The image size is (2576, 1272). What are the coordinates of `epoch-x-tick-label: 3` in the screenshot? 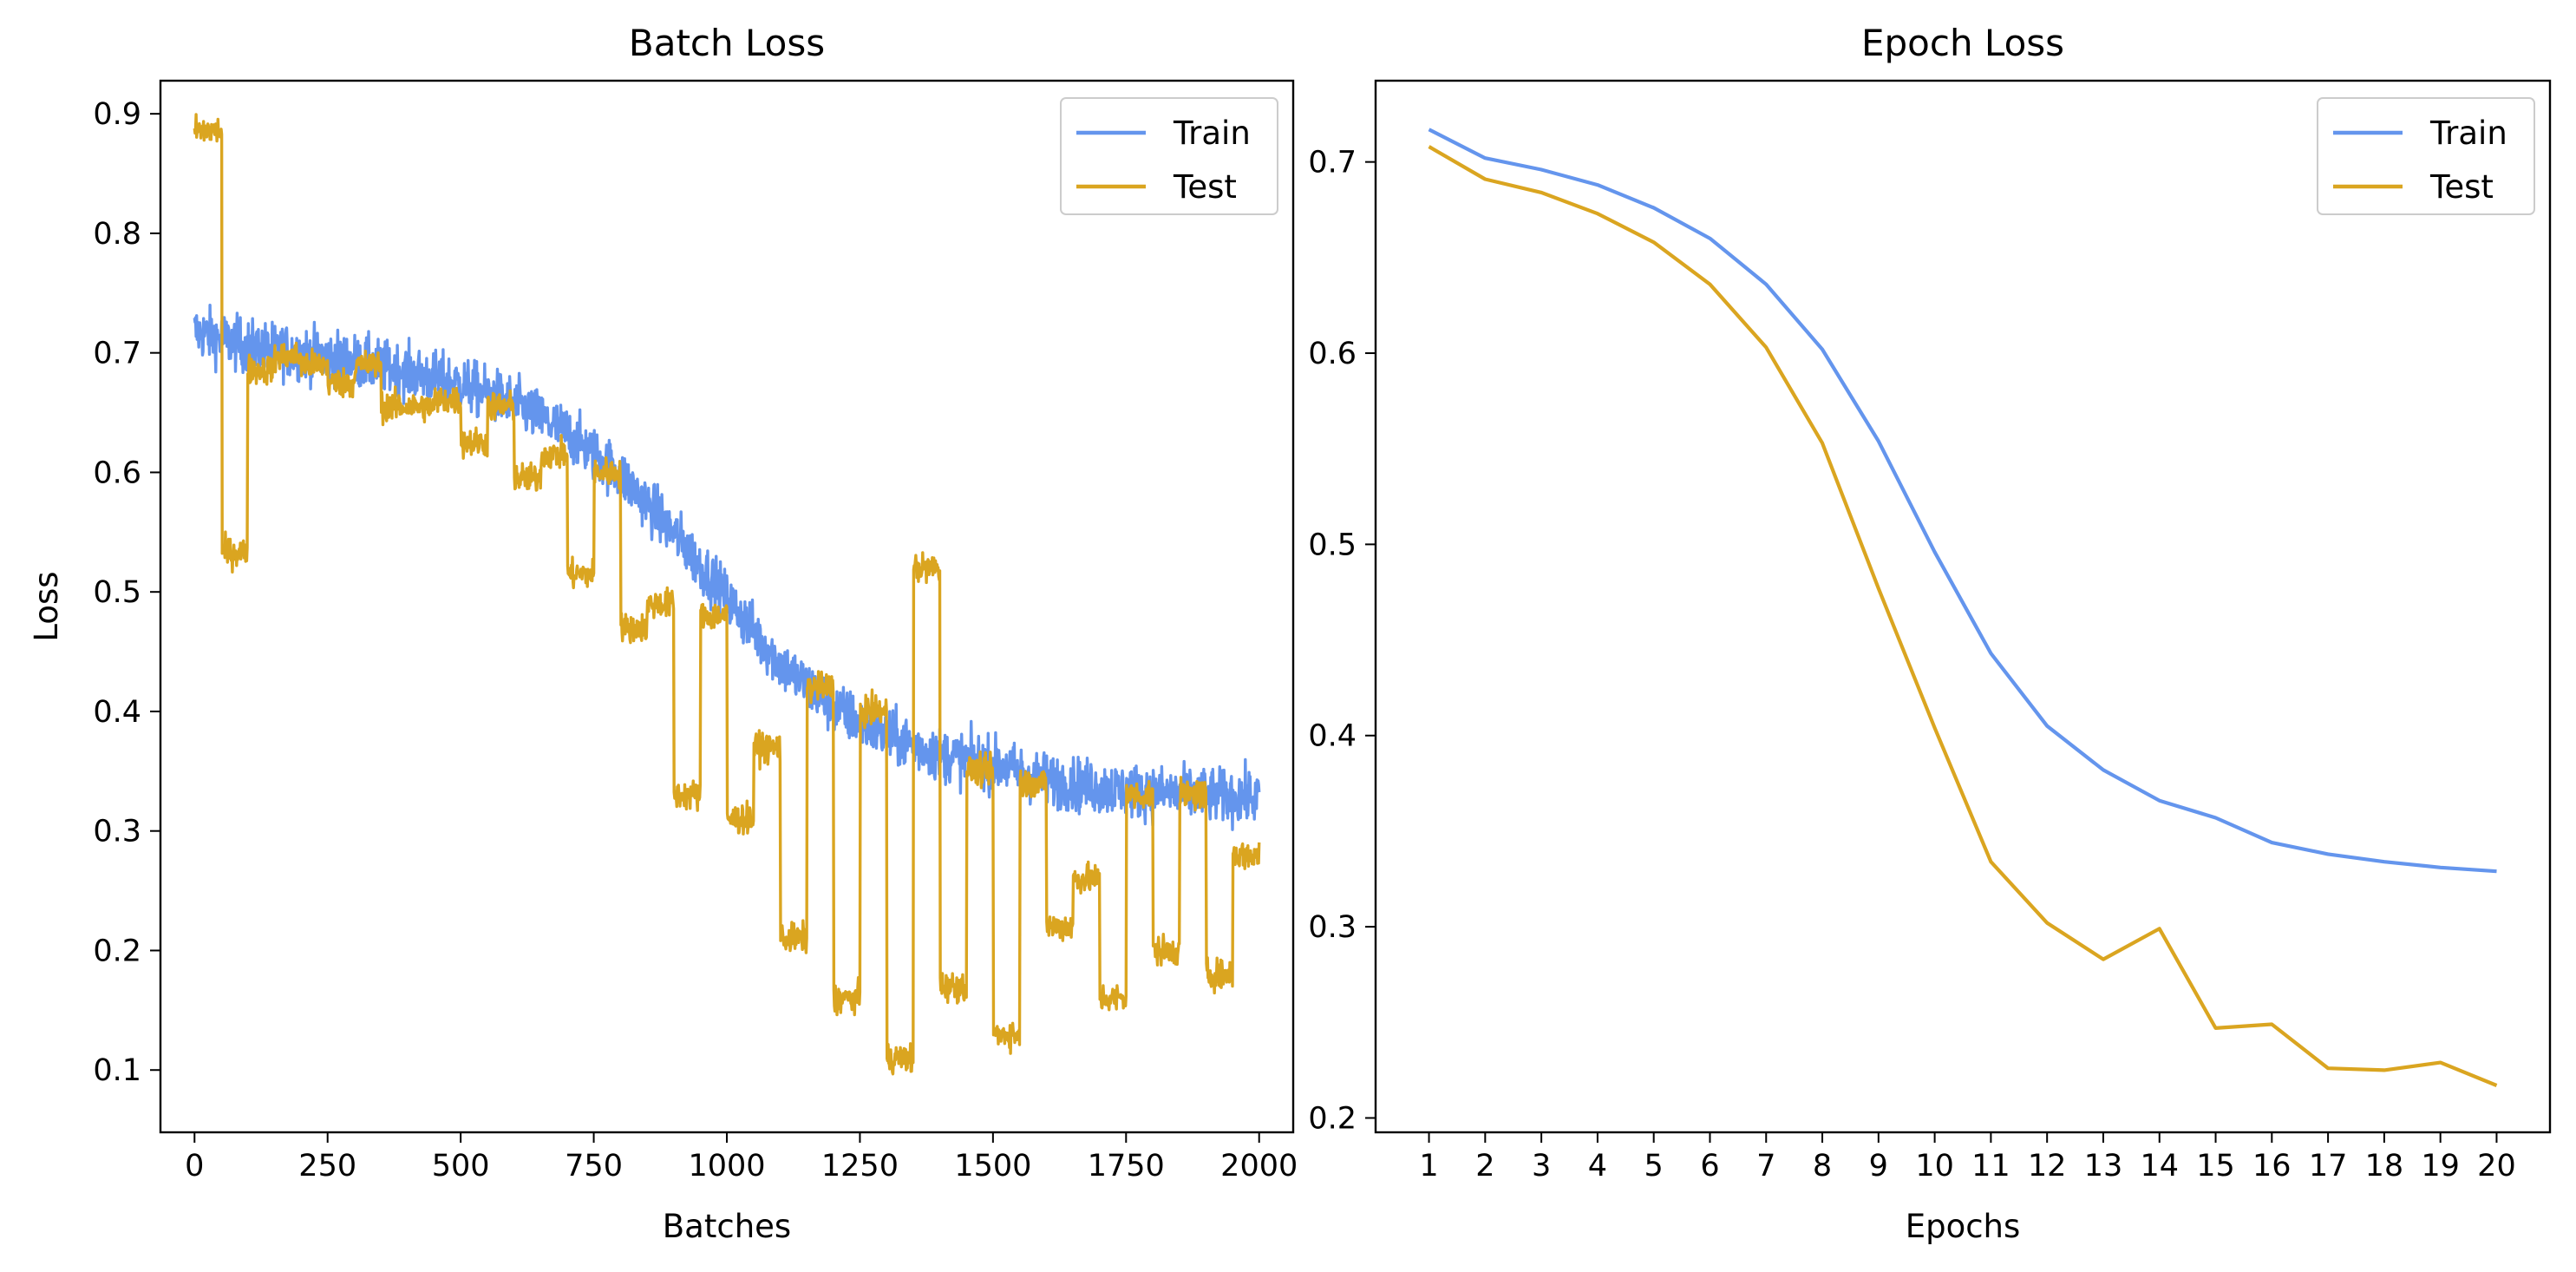 It's located at (1541, 1166).